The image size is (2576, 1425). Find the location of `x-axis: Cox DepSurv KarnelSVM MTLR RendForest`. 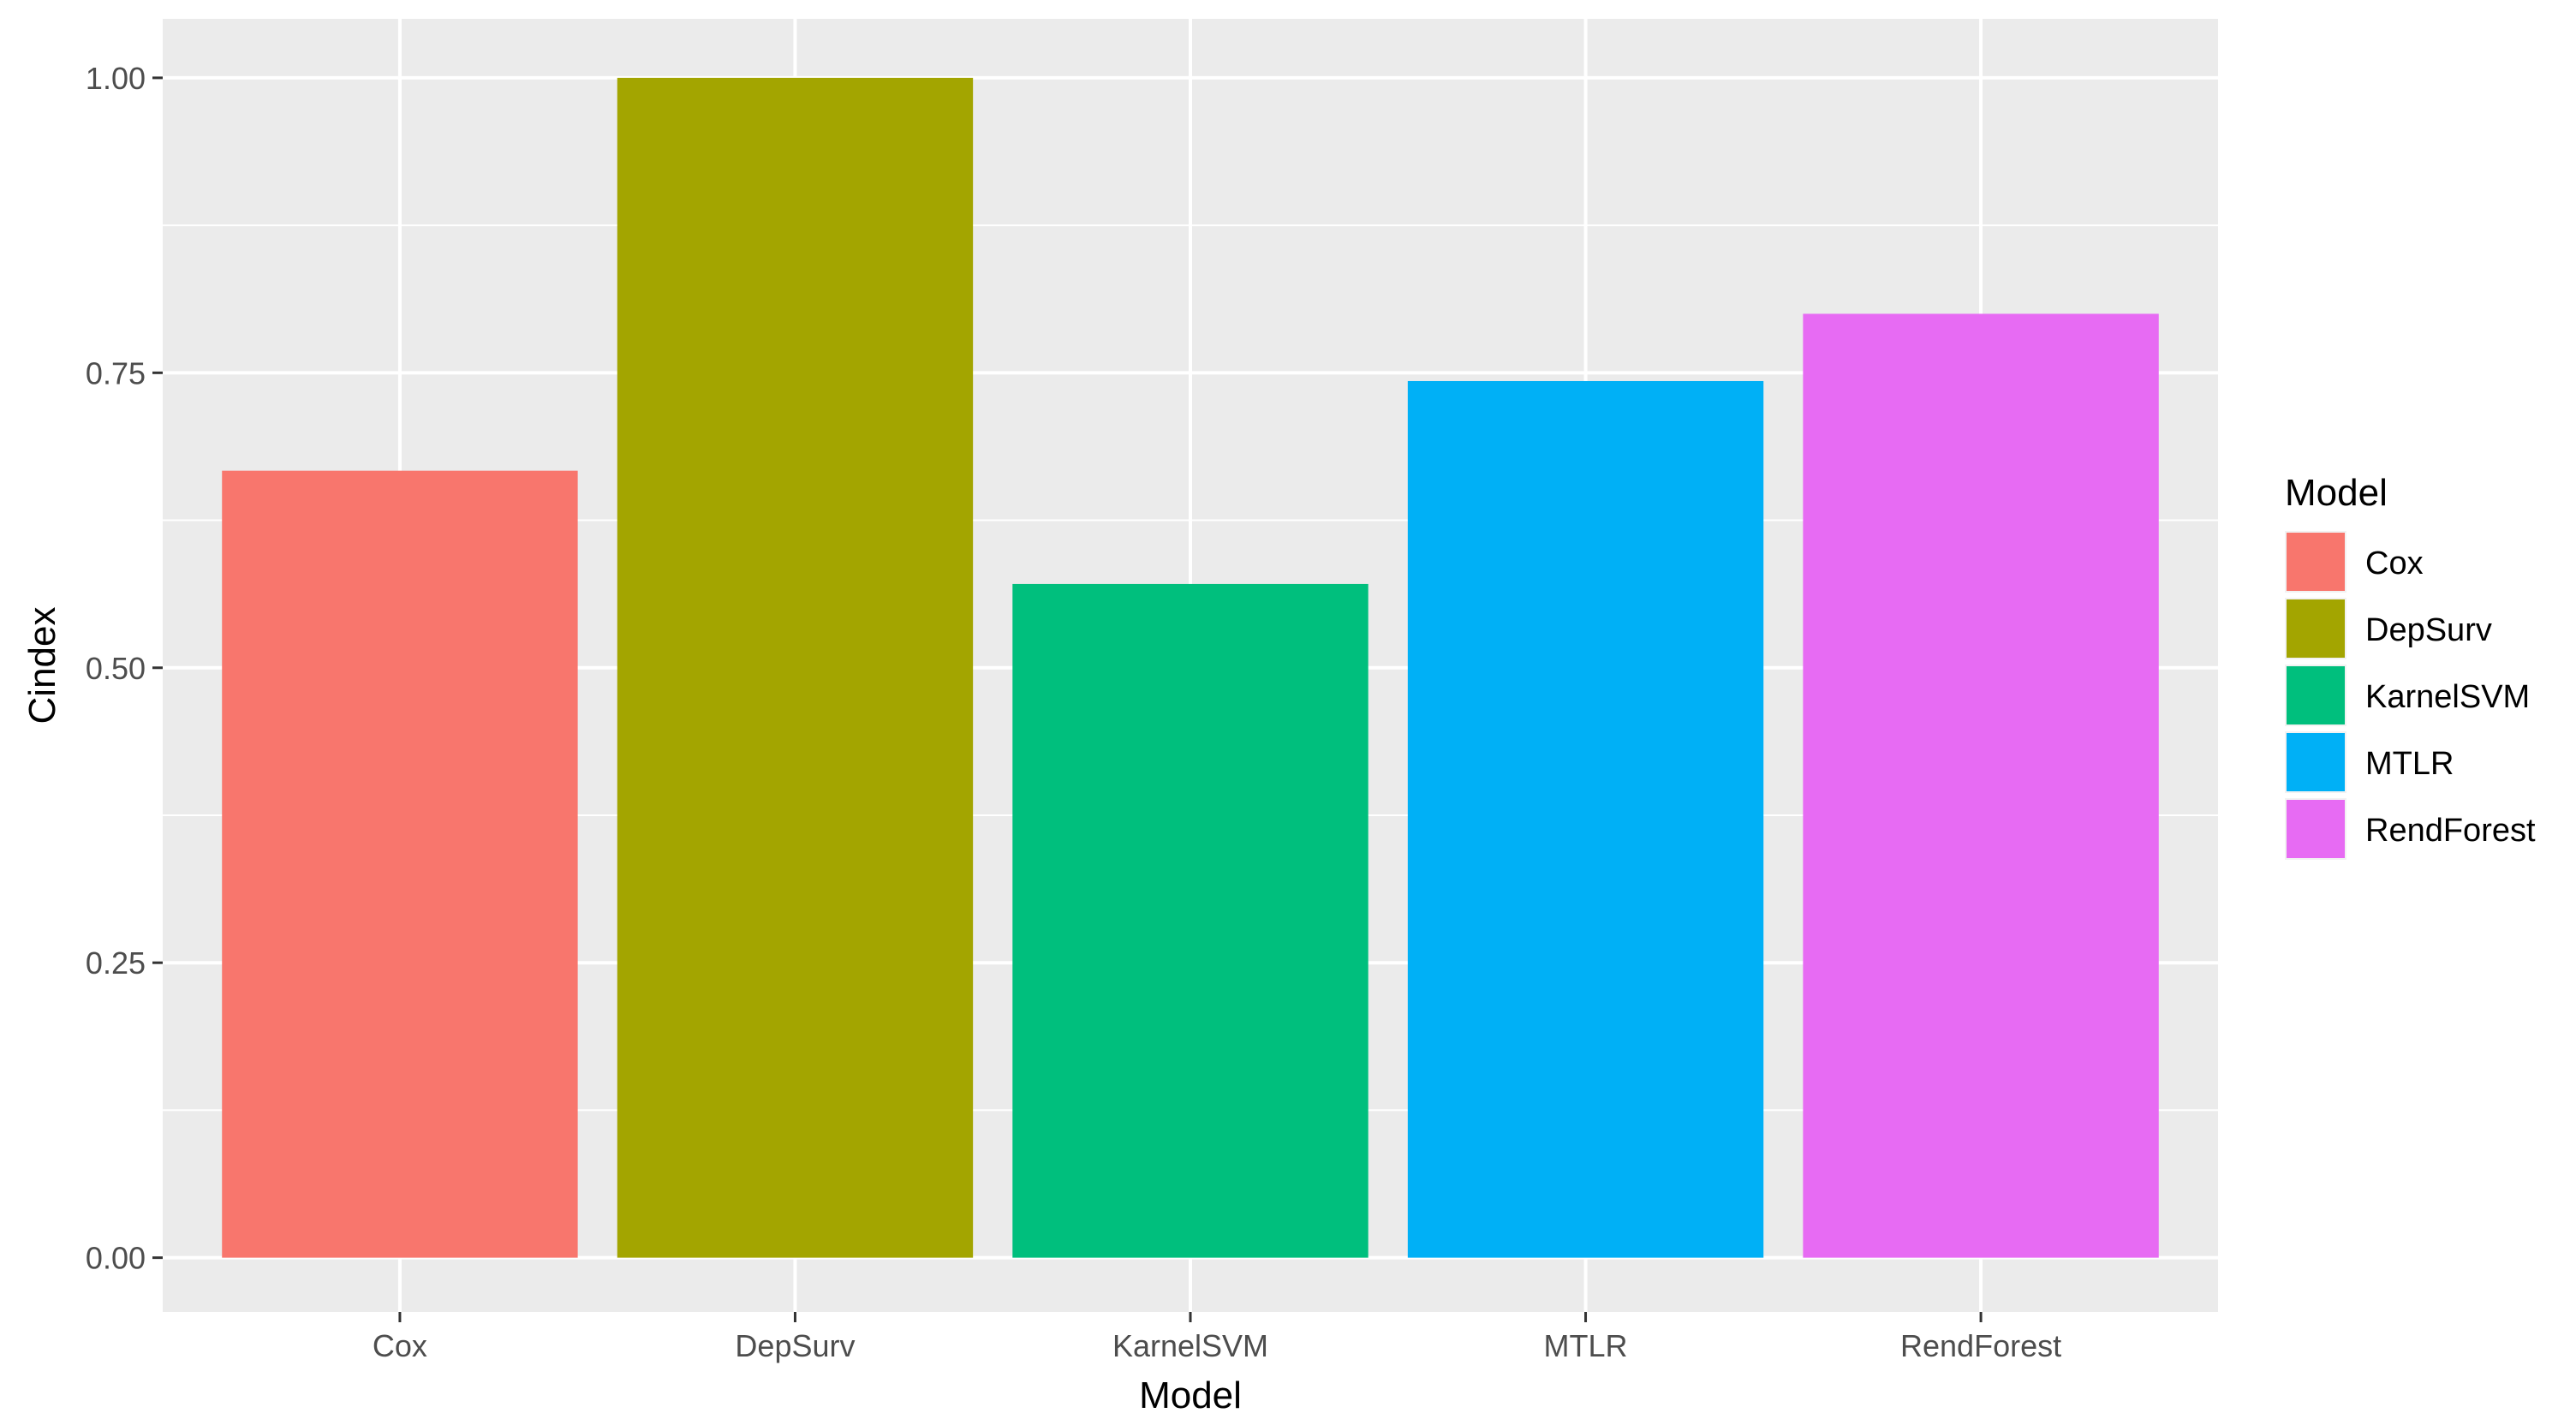

x-axis: Cox DepSurv KarnelSVM MTLR RendForest is located at coordinates (1217, 1337).